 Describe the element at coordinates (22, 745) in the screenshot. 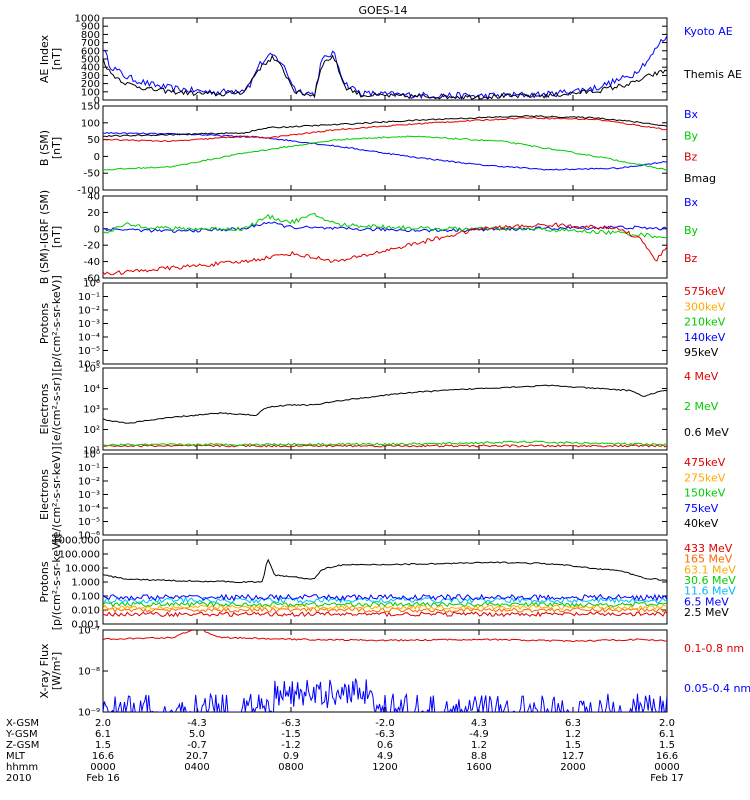

I see `ephemeris-row-label: Z-GSM` at that location.